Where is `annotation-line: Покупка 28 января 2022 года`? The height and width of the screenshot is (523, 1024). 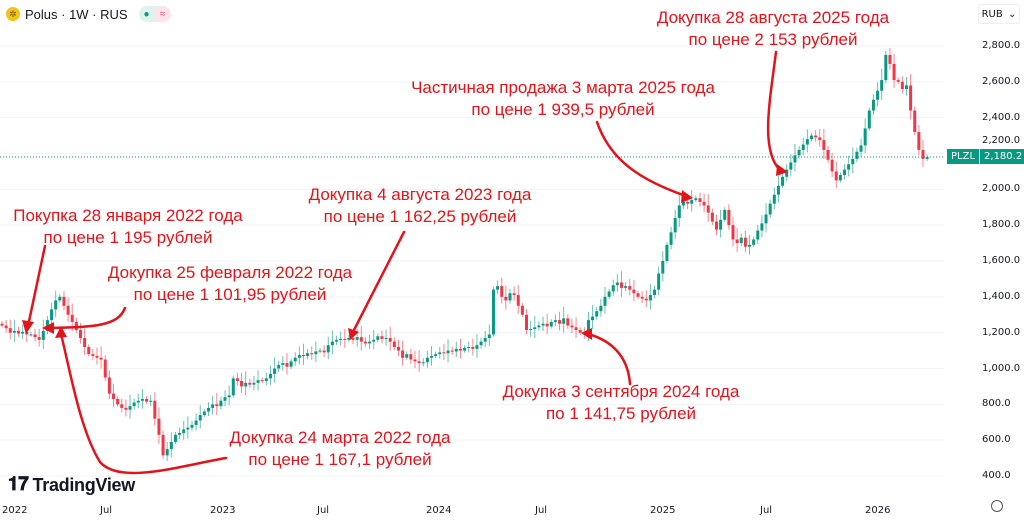 annotation-line: Покупка 28 января 2022 года is located at coordinates (128, 215).